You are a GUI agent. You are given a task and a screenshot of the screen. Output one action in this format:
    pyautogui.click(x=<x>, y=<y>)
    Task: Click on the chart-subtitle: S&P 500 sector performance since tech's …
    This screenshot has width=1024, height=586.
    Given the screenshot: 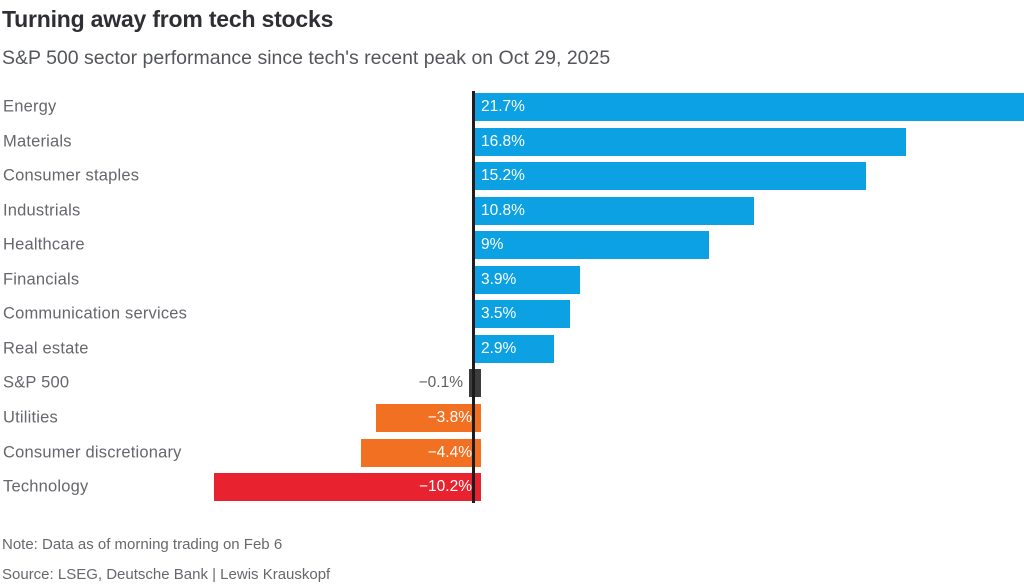 What is the action you would take?
    pyautogui.click(x=306, y=58)
    